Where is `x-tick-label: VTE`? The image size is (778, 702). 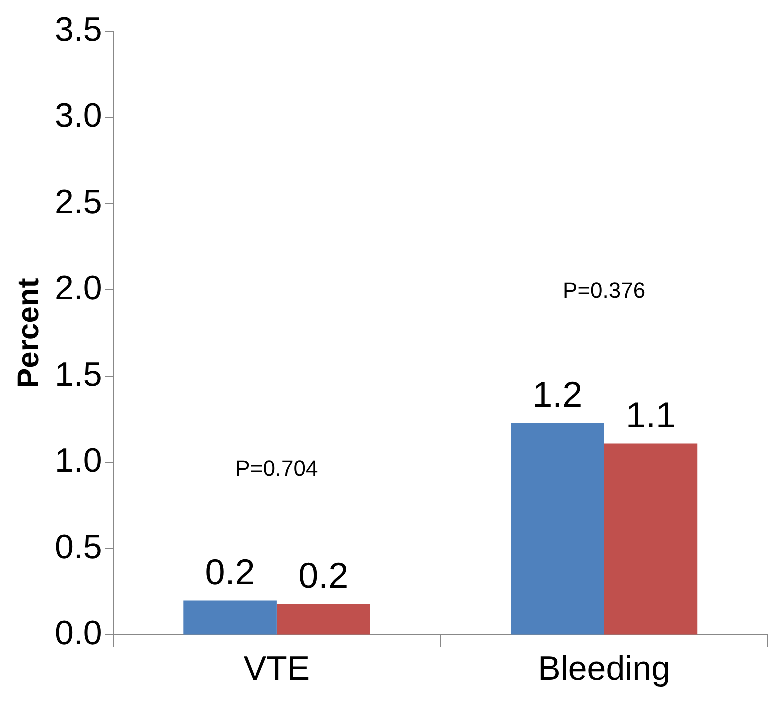 x-tick-label: VTE is located at coordinates (277, 669).